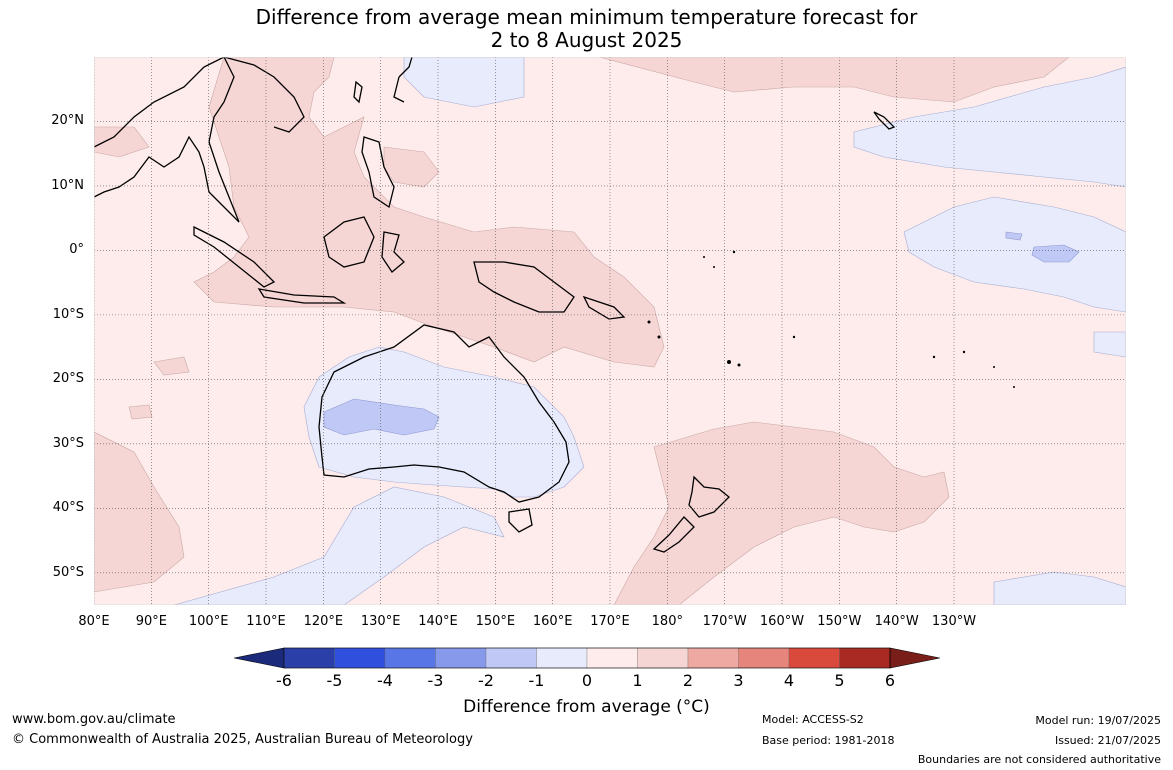 The width and height of the screenshot is (1173, 770). What do you see at coordinates (259, 658) in the screenshot?
I see `colorbar-under-arrow` at bounding box center [259, 658].